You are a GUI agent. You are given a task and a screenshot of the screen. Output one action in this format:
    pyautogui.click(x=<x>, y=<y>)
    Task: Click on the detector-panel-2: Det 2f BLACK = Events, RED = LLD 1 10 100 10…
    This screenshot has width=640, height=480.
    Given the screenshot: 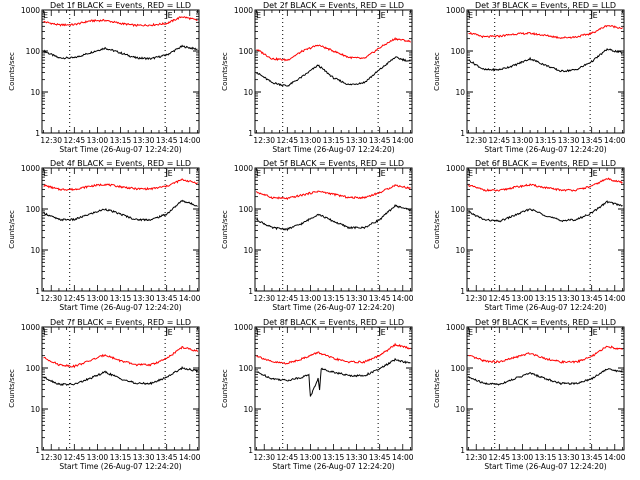 What is the action you would take?
    pyautogui.click(x=317, y=77)
    